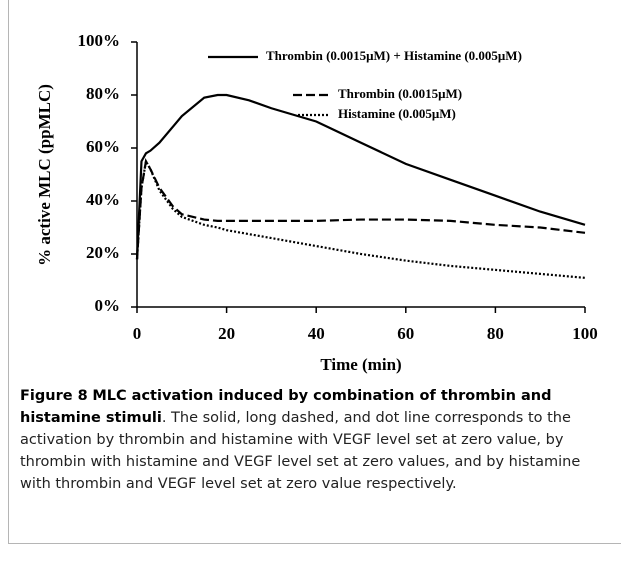 The height and width of the screenshot is (566, 627). Describe the element at coordinates (226, 333) in the screenshot. I see `x-tick-label: 20` at that location.